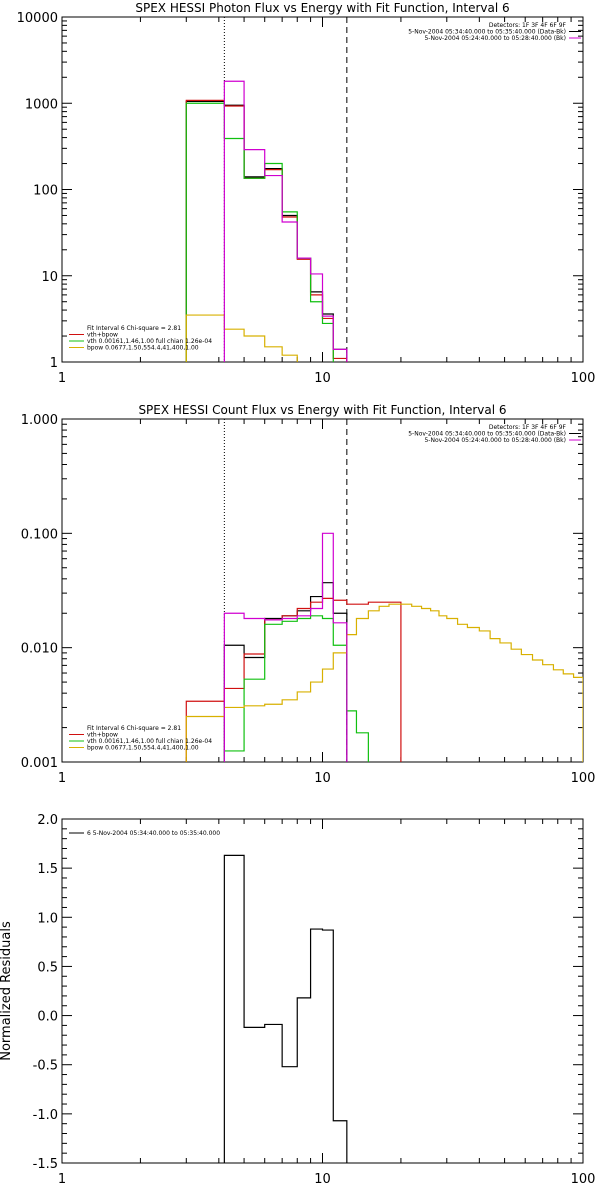 The image size is (600, 1200). I want to click on y-tick-label: 0.001, so click(39, 763).